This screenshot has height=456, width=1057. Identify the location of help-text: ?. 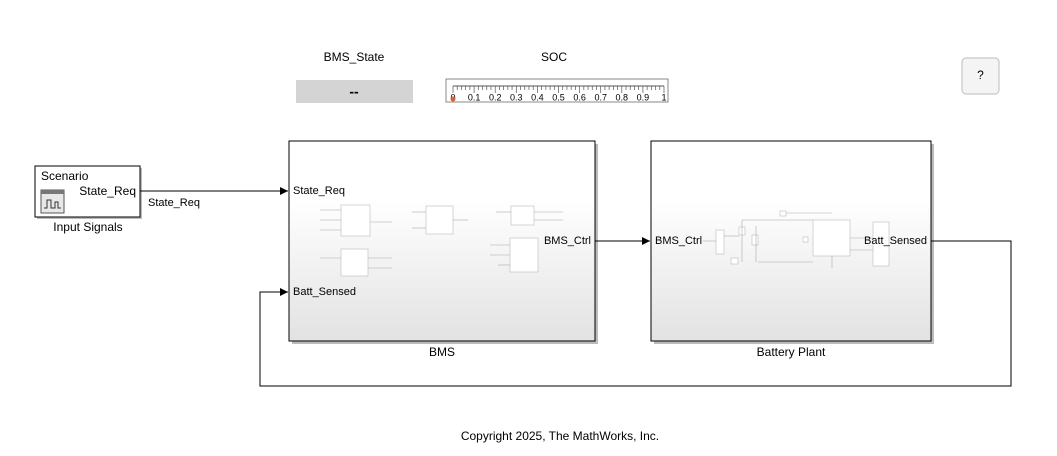
(980, 75).